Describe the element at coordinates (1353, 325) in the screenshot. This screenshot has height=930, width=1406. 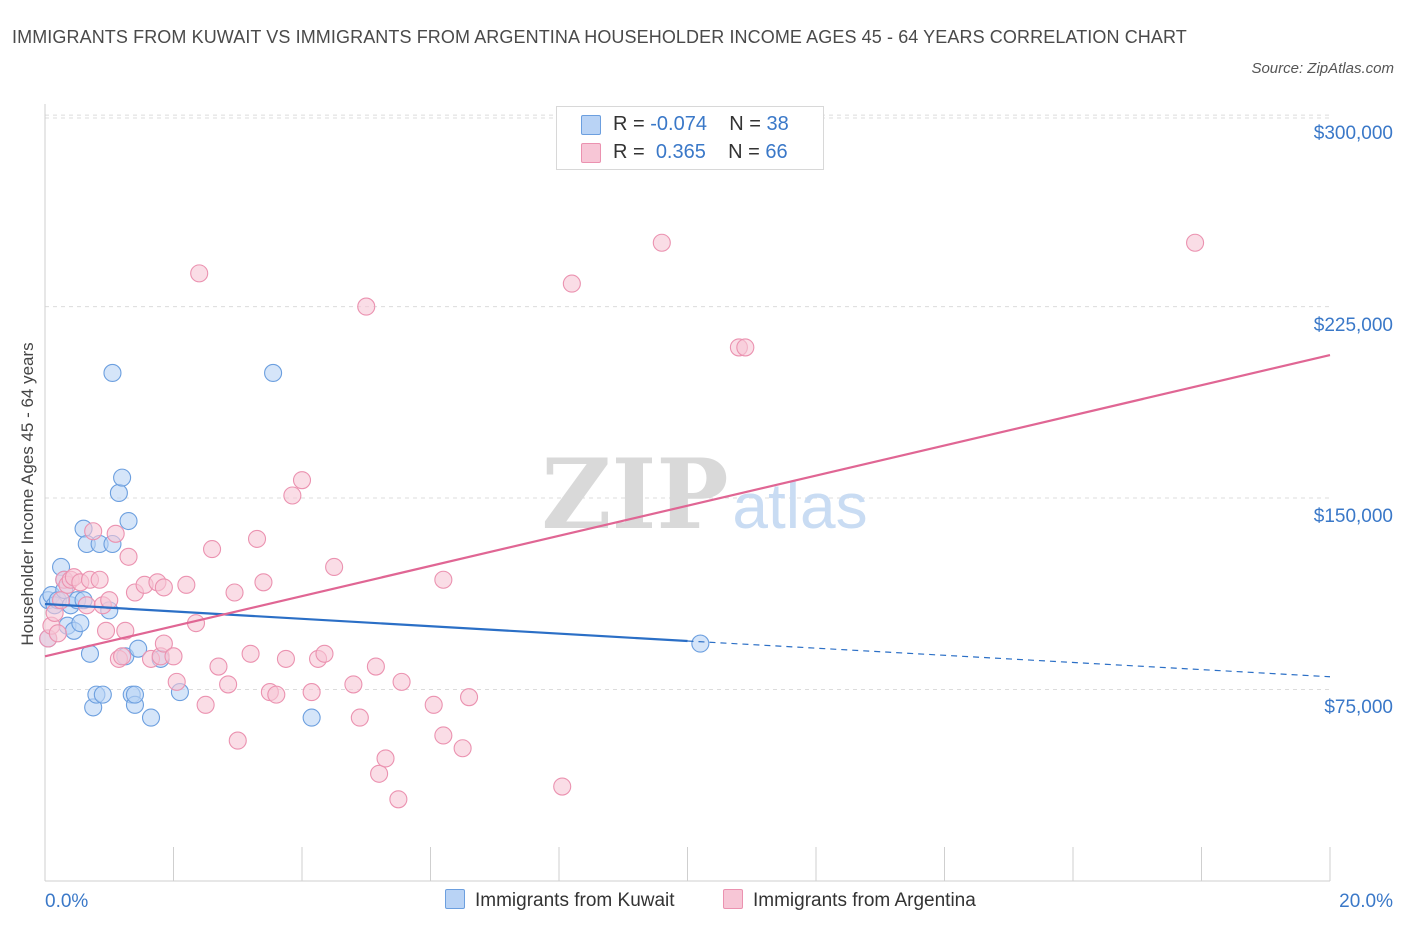
I see `y-tick-label-225000: $225,000` at that location.